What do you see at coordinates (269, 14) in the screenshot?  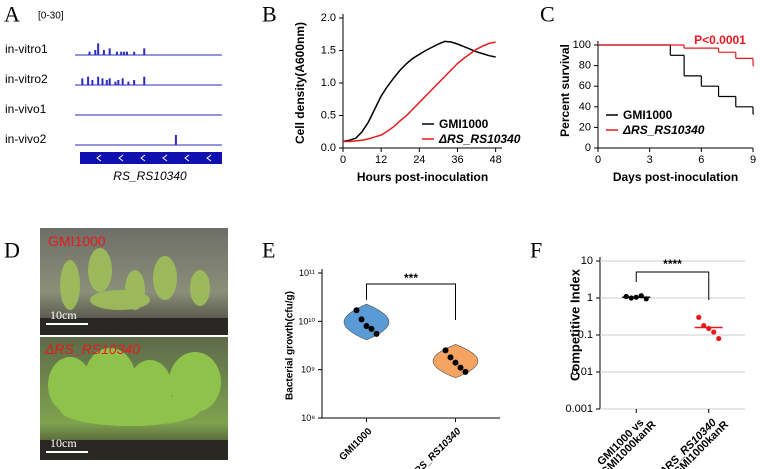 I see `panel-letter: B` at bounding box center [269, 14].